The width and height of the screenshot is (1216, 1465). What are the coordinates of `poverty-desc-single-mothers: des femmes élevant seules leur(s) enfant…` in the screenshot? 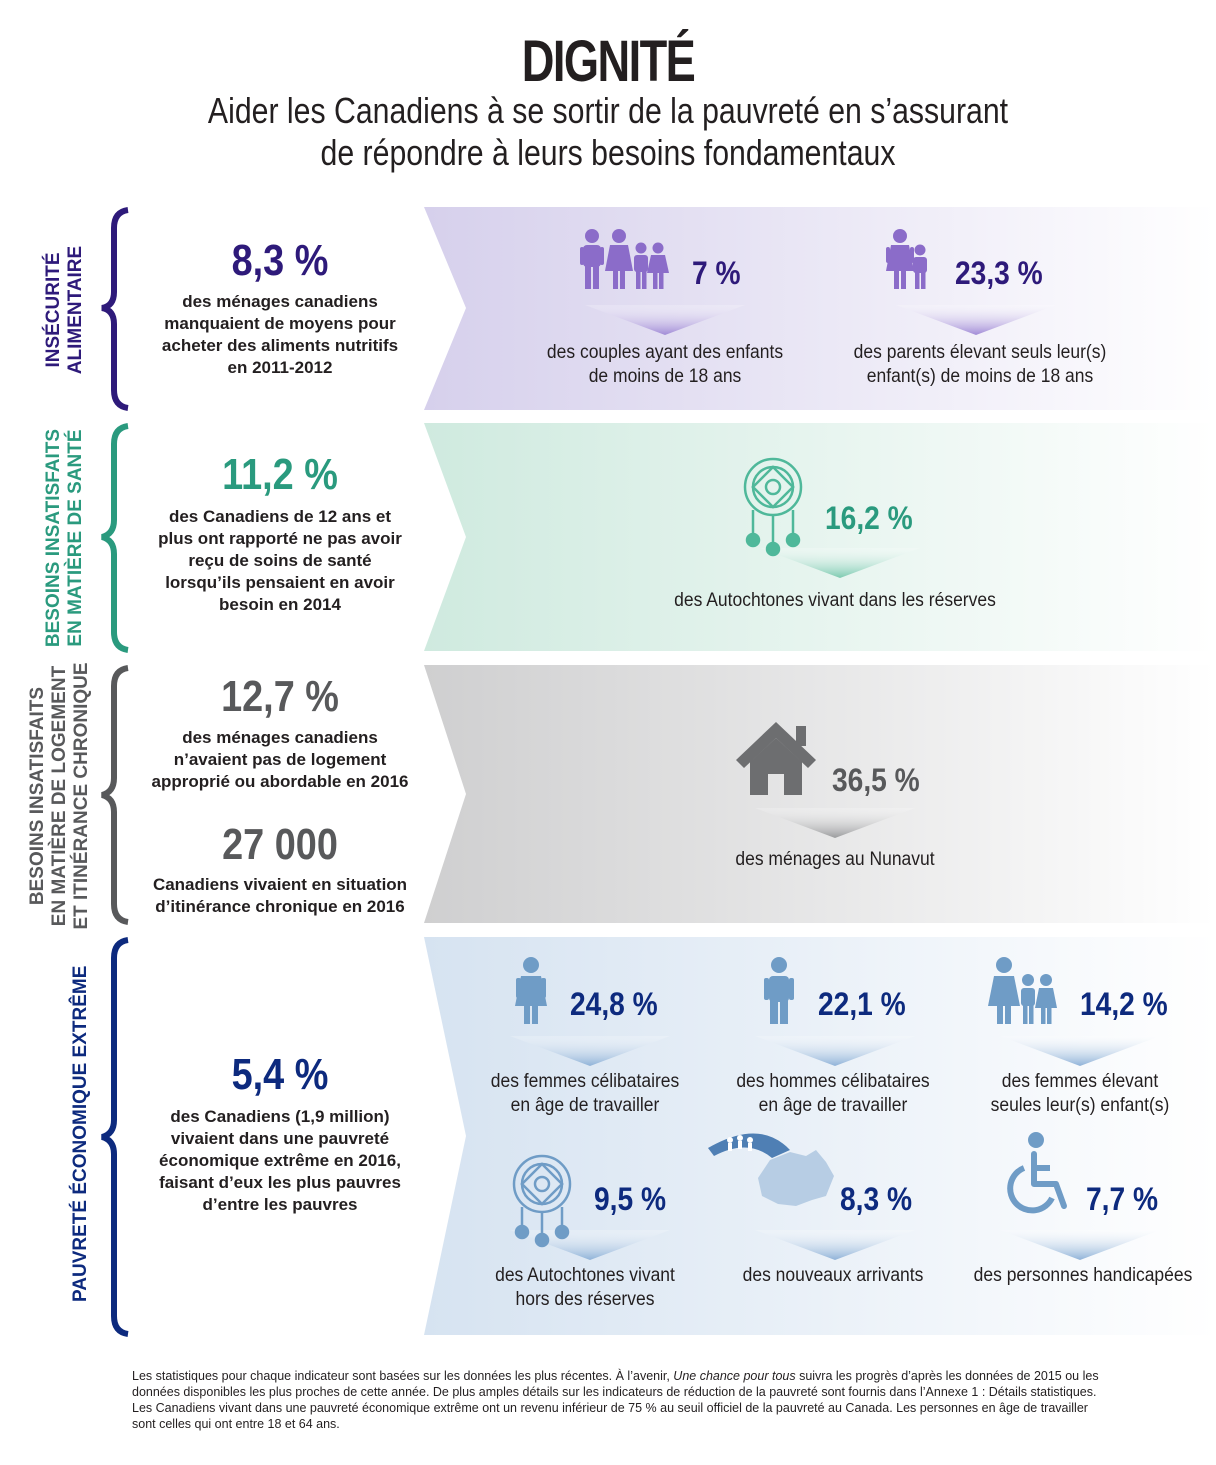 It's located at (1080, 1093).